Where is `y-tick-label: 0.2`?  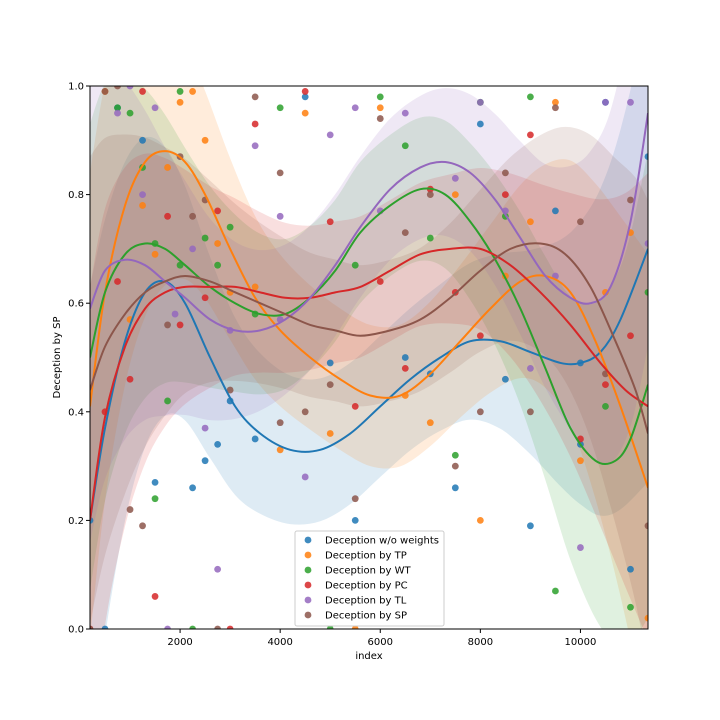 y-tick-label: 0.2 is located at coordinates (76, 521).